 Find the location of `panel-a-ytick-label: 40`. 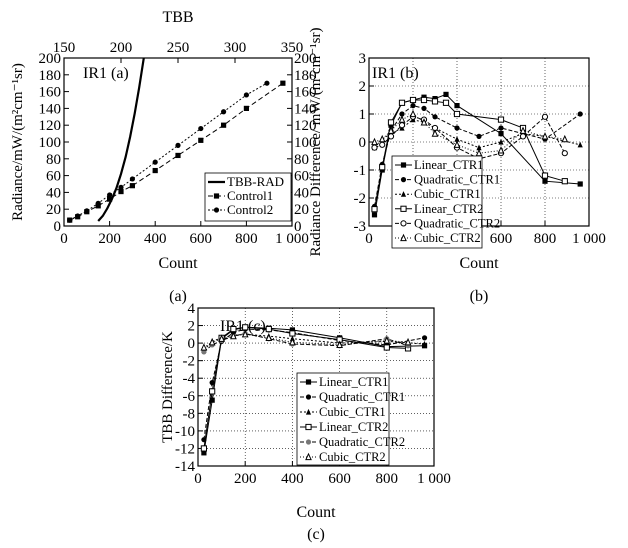

panel-a-ytick-label: 40 is located at coordinates (53, 193).